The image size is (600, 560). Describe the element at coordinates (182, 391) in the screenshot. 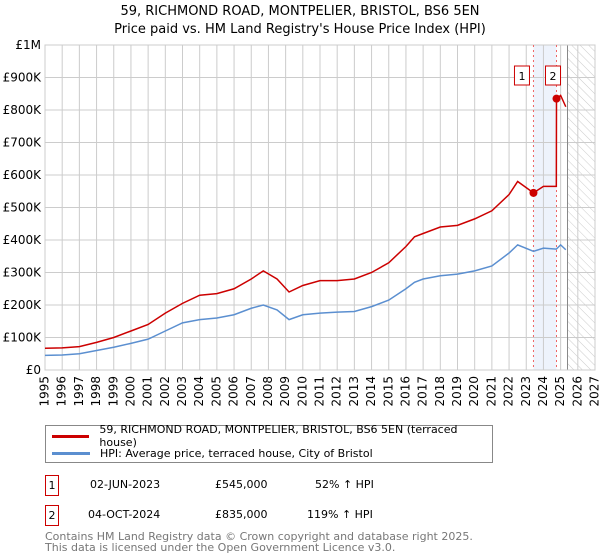

I see `x-tick-label: 2003` at that location.